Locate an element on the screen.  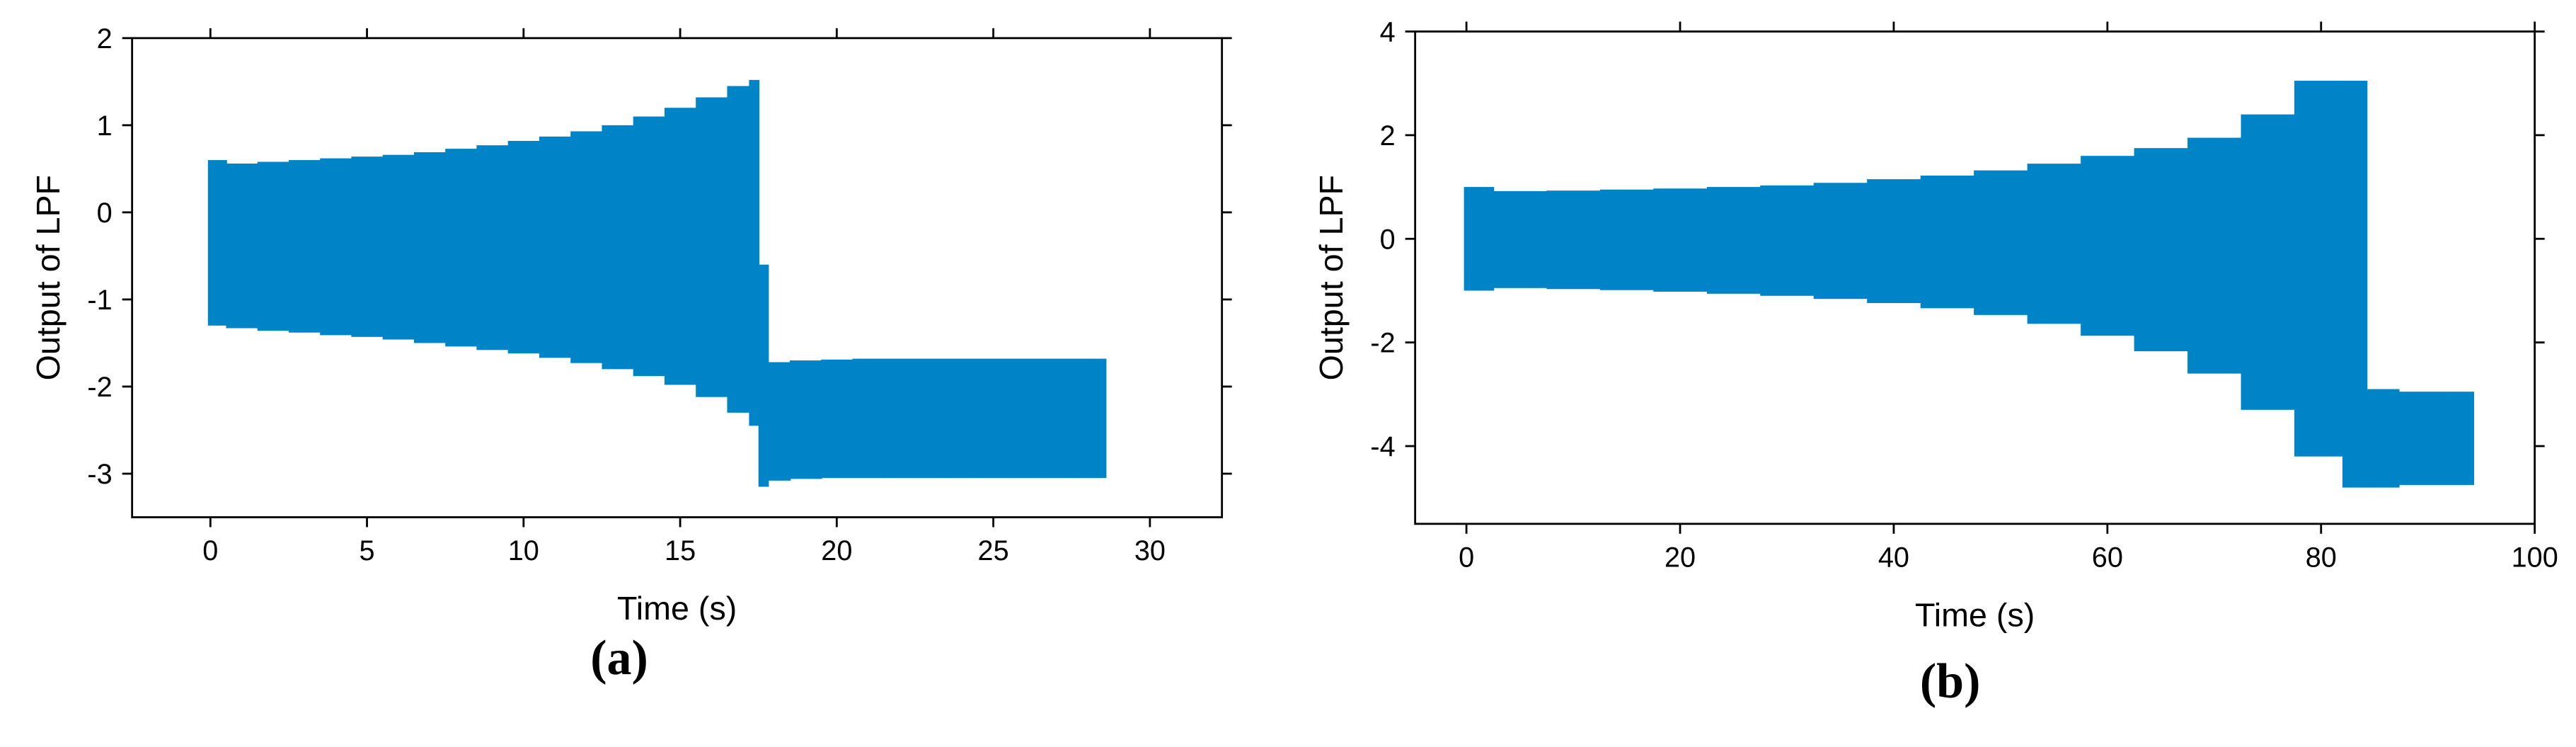
y-tick-label: -1 is located at coordinates (100, 300).